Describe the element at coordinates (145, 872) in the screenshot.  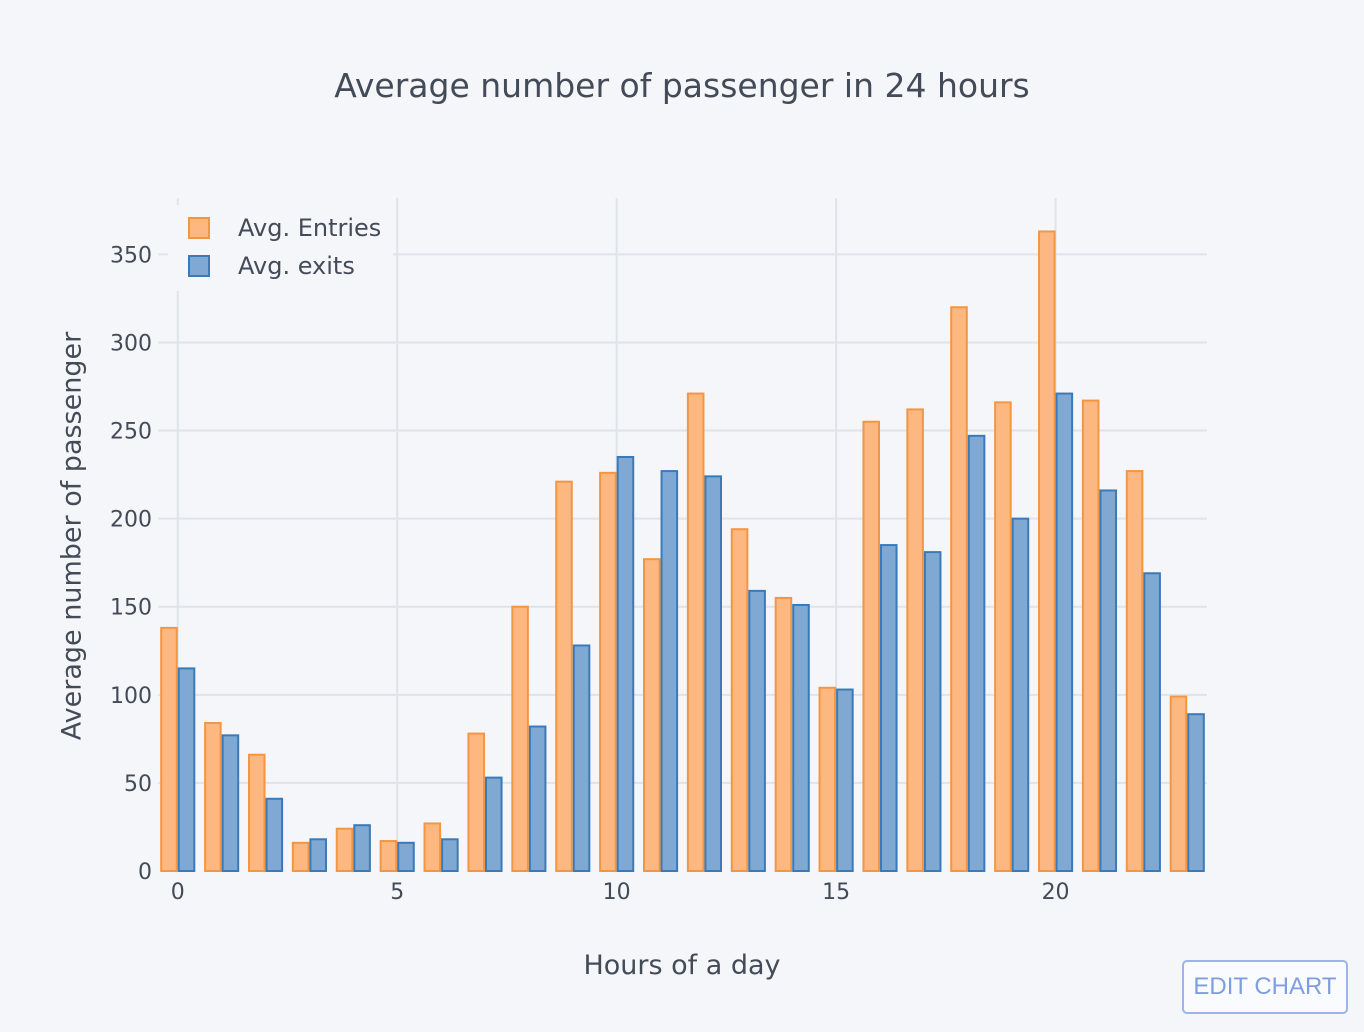
I see `y-tick-label: 0` at that location.